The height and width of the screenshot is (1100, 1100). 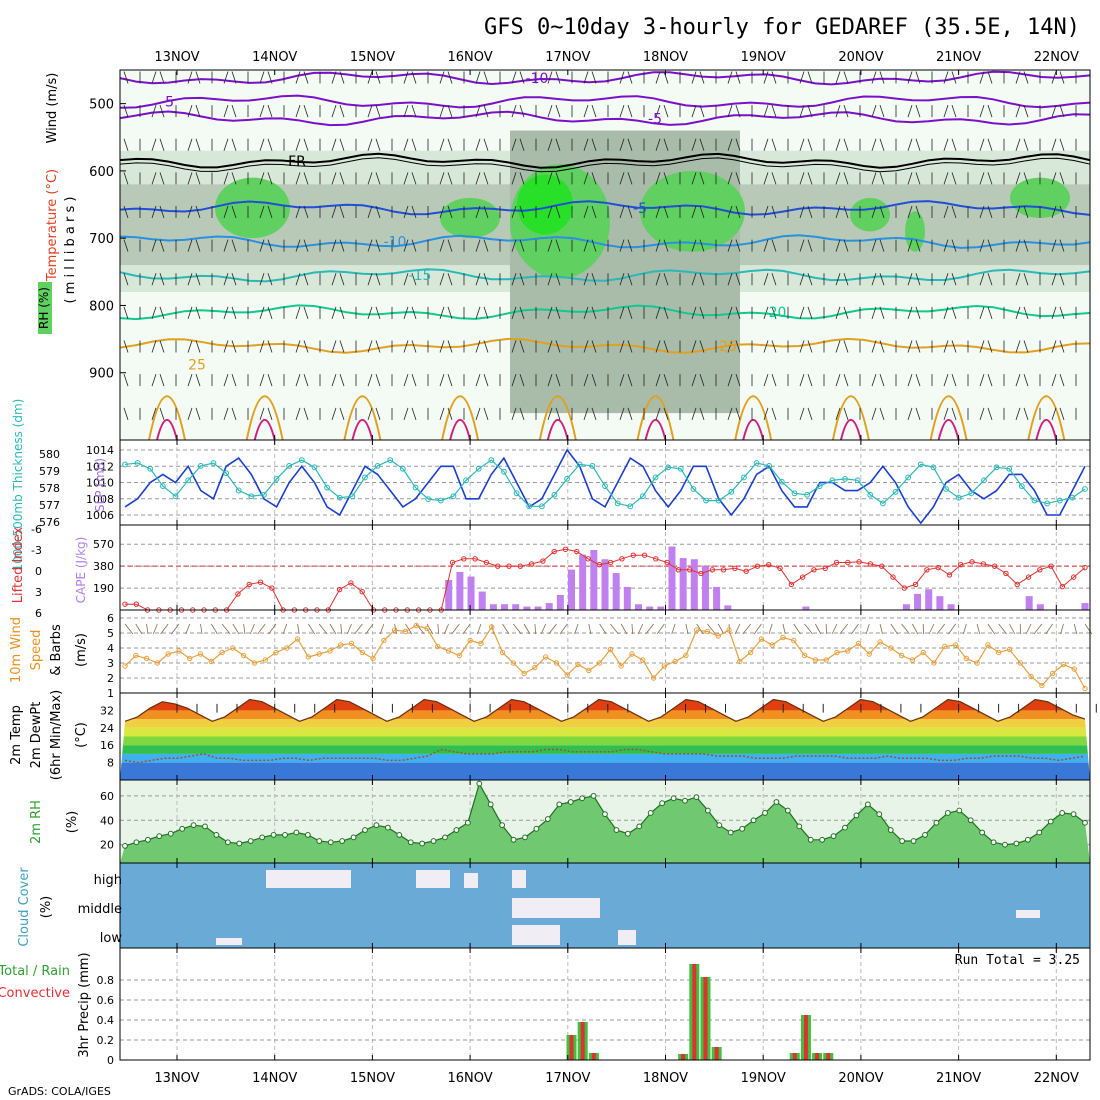 I want to click on date-label-bottom: 13NOV, so click(x=176, y=1078).